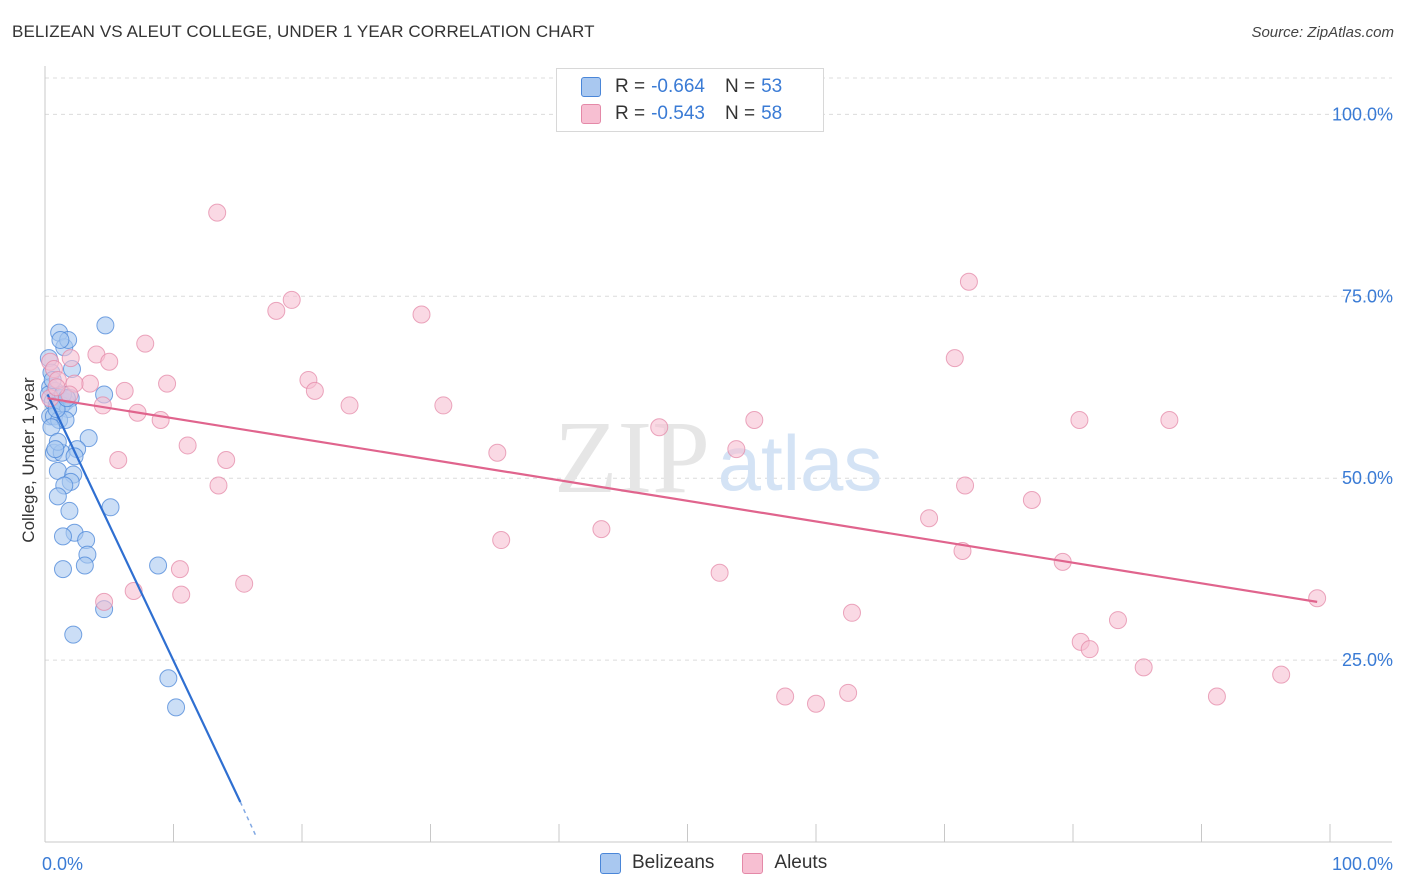  I want to click on legend-r-value: -0.664, so click(678, 86).